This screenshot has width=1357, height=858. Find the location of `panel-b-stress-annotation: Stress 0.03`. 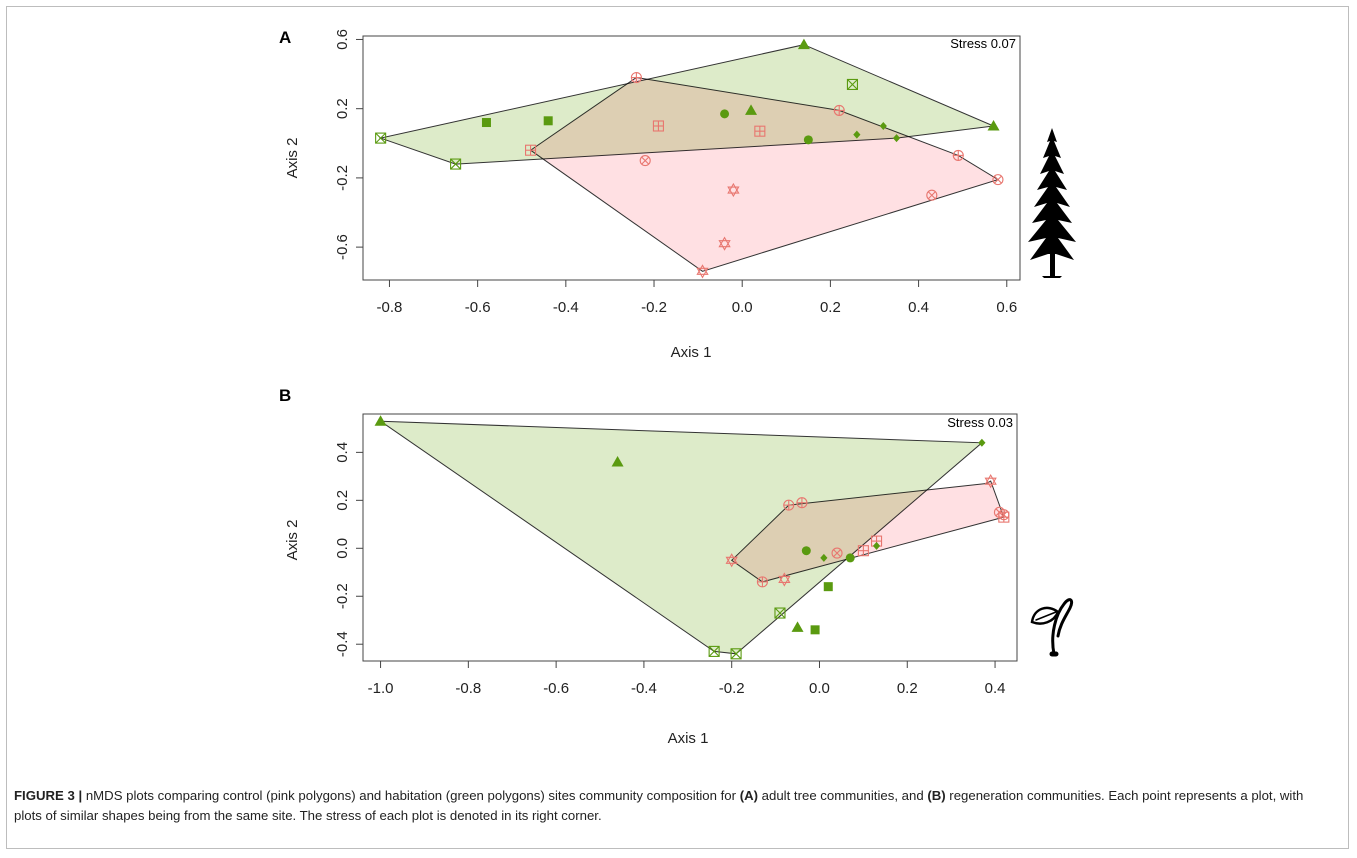

panel-b-stress-annotation: Stress 0.03 is located at coordinates (980, 422).